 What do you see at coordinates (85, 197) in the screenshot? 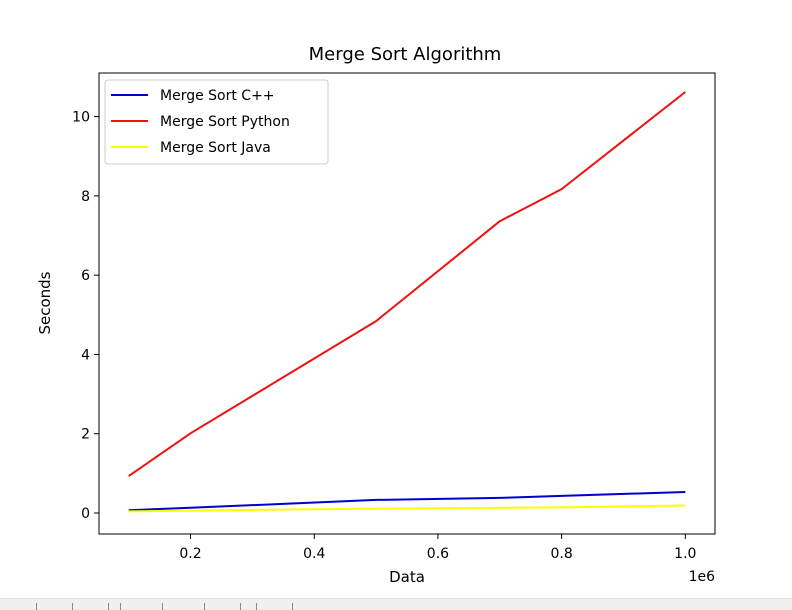
I see `y-tick-label: 8` at bounding box center [85, 197].